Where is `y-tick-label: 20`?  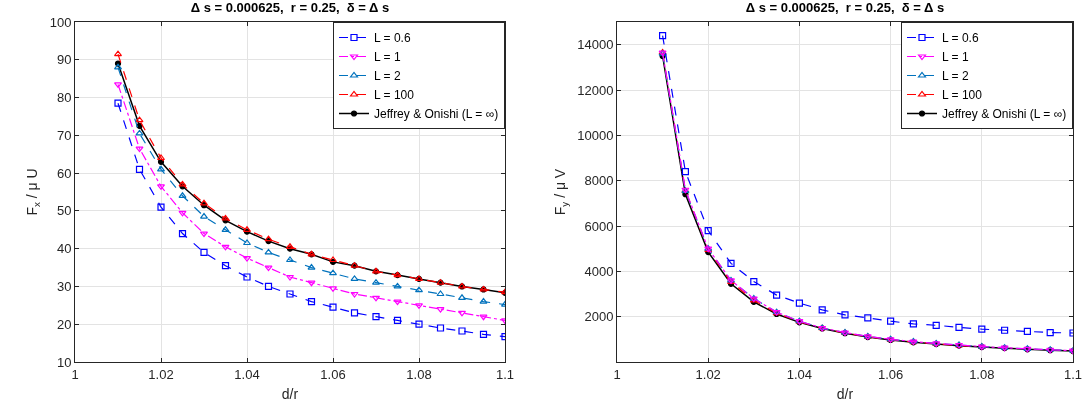
y-tick-label: 20 is located at coordinates (64, 324).